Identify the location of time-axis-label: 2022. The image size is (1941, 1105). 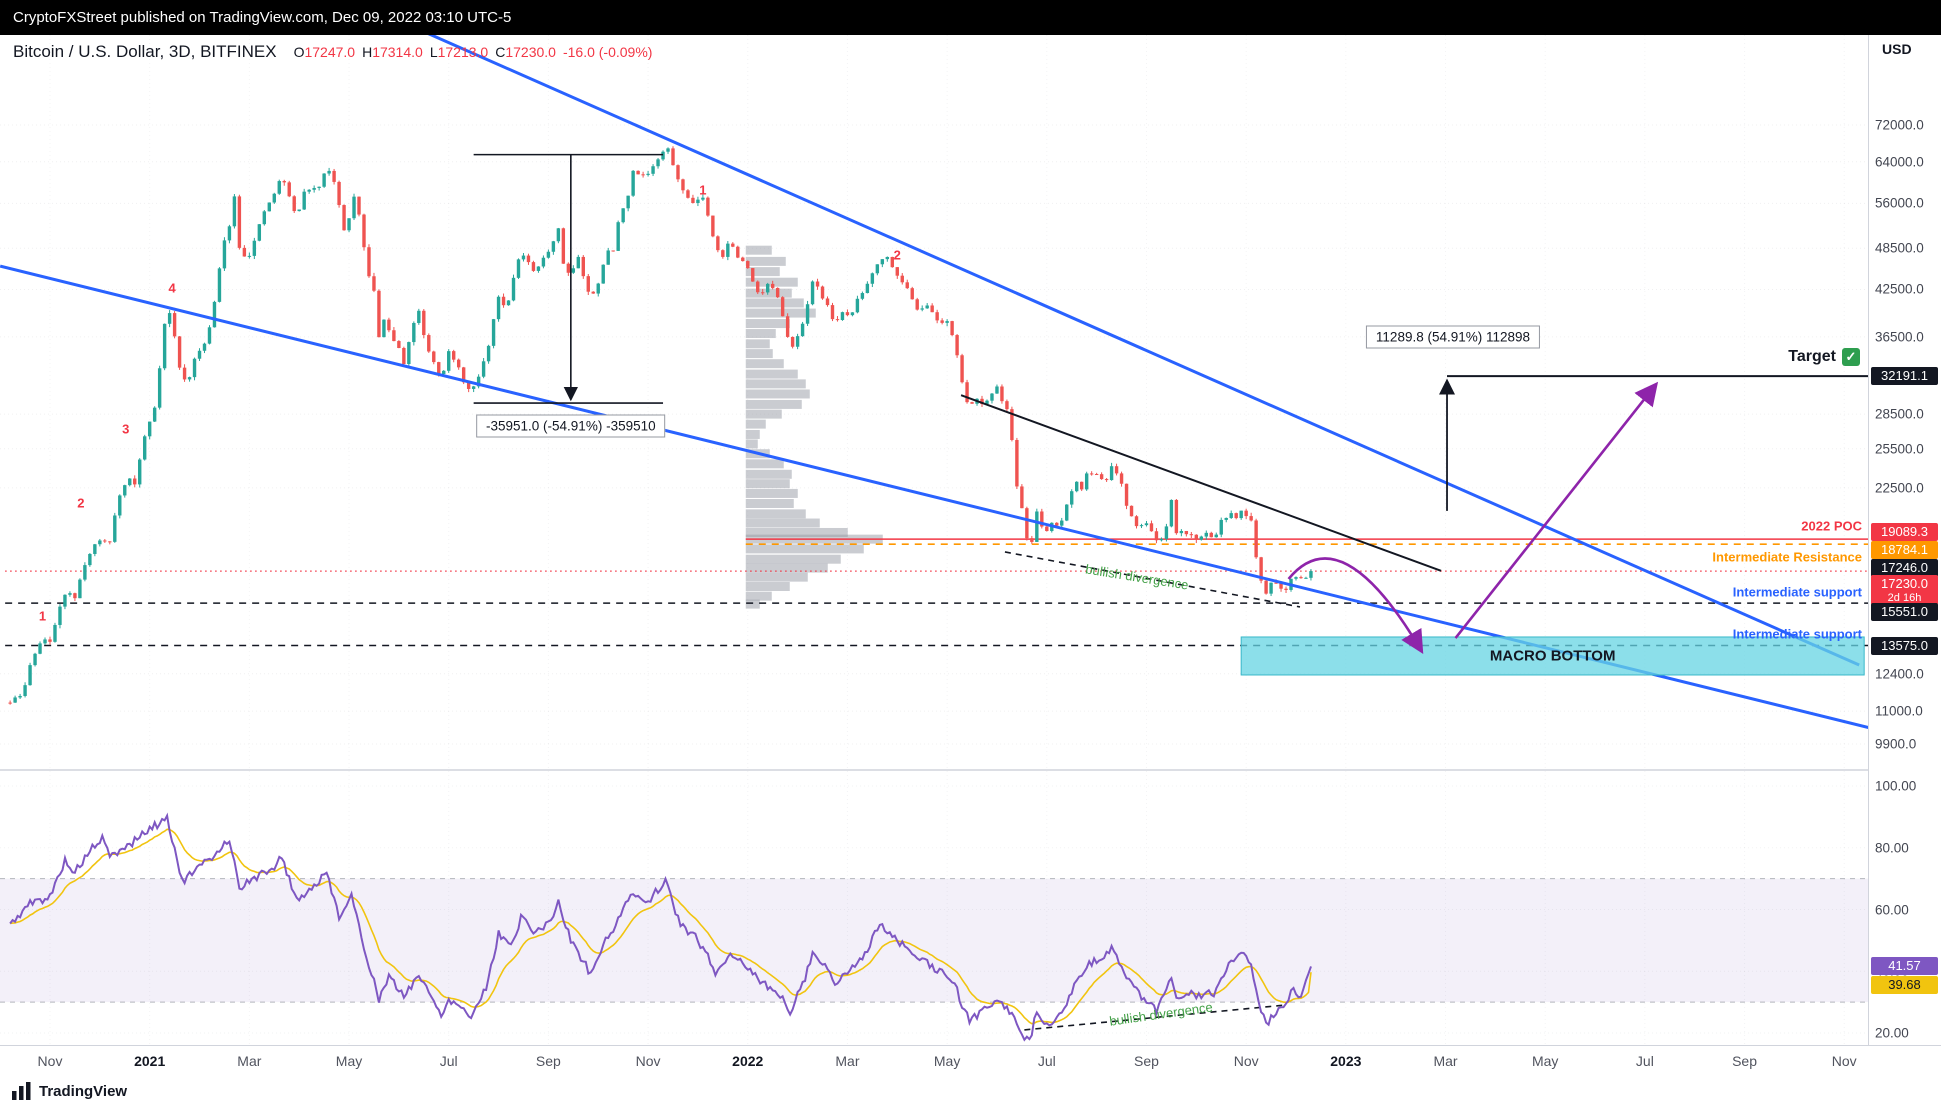
(748, 1061).